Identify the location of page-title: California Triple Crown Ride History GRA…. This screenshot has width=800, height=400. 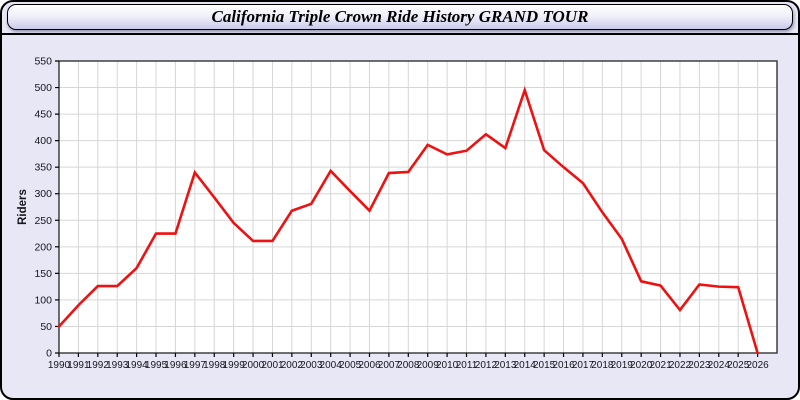
(400, 16).